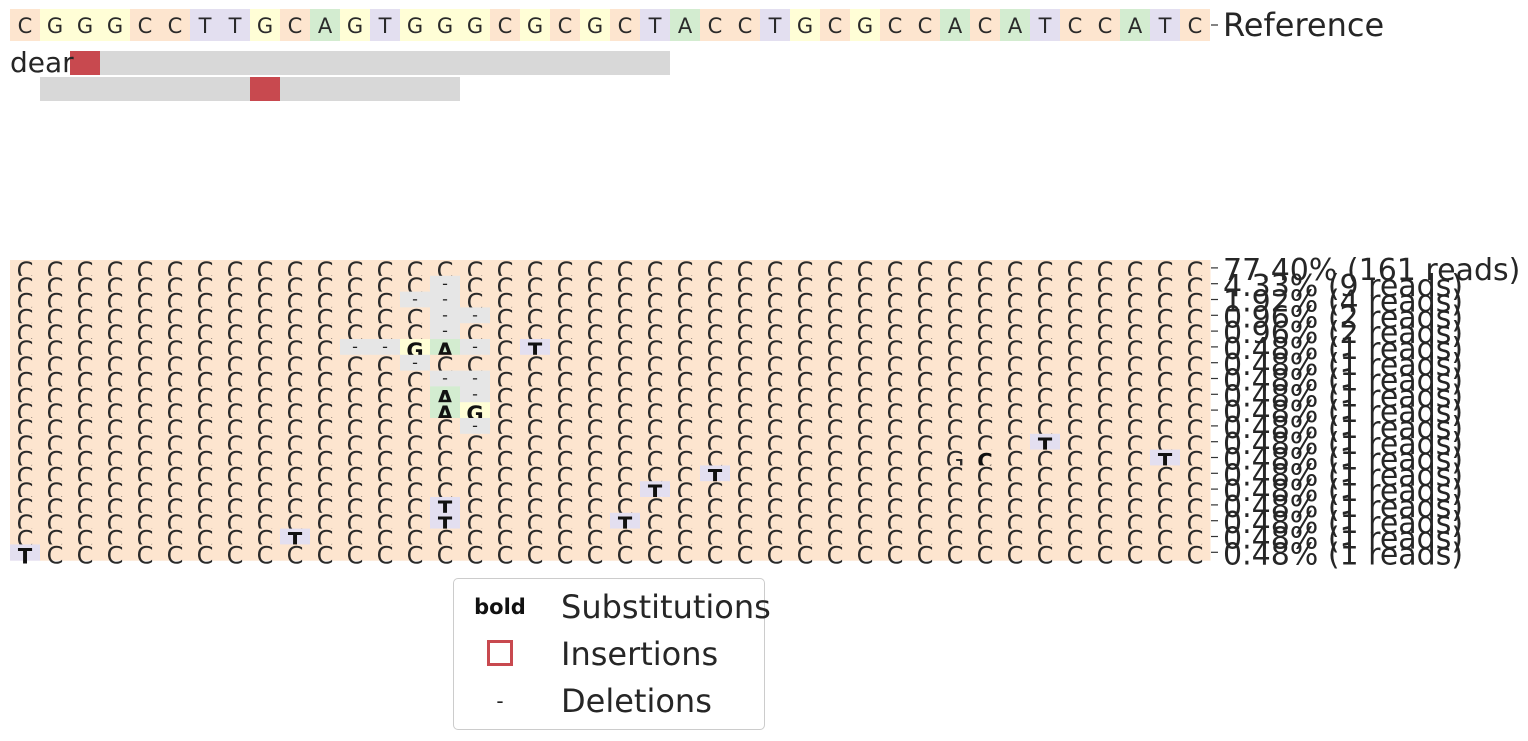  What do you see at coordinates (666, 607) in the screenshot?
I see `legend-substitutions-label: Substitutions` at bounding box center [666, 607].